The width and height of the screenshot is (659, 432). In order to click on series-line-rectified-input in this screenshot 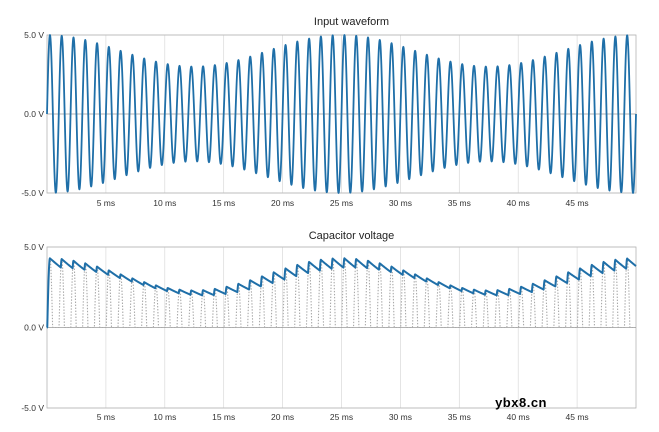, I will do `click(341, 293)`.